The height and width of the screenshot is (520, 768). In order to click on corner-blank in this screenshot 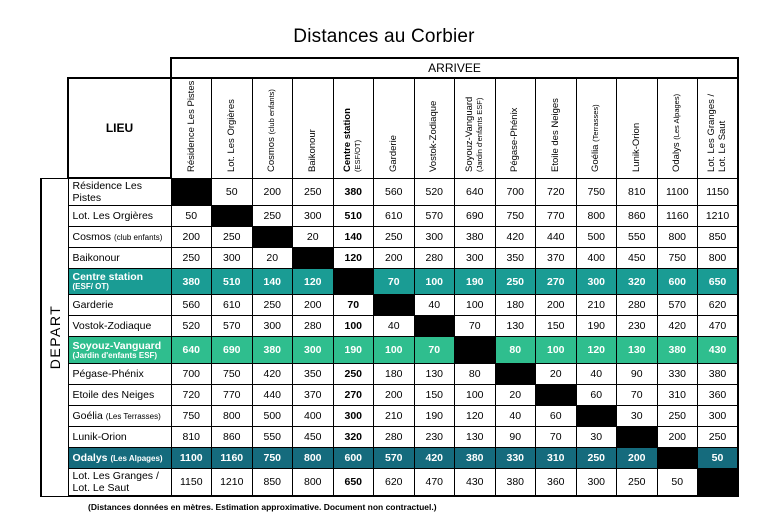, I will do `click(54, 128)`.